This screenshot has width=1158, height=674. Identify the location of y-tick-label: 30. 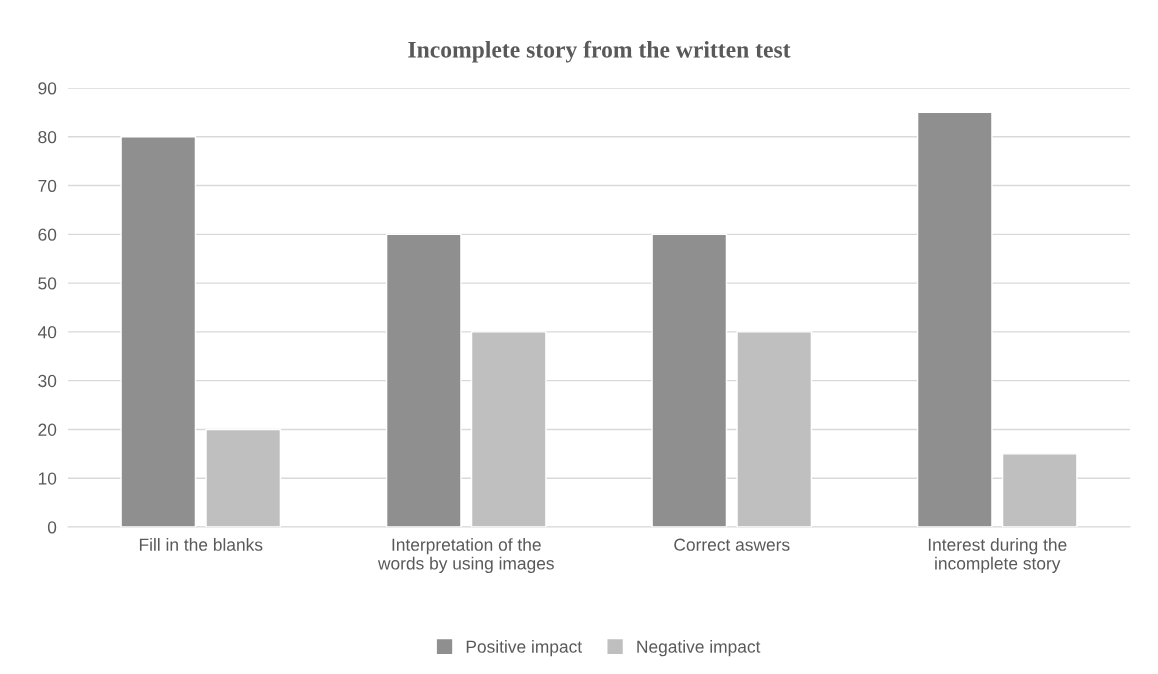
(47, 381).